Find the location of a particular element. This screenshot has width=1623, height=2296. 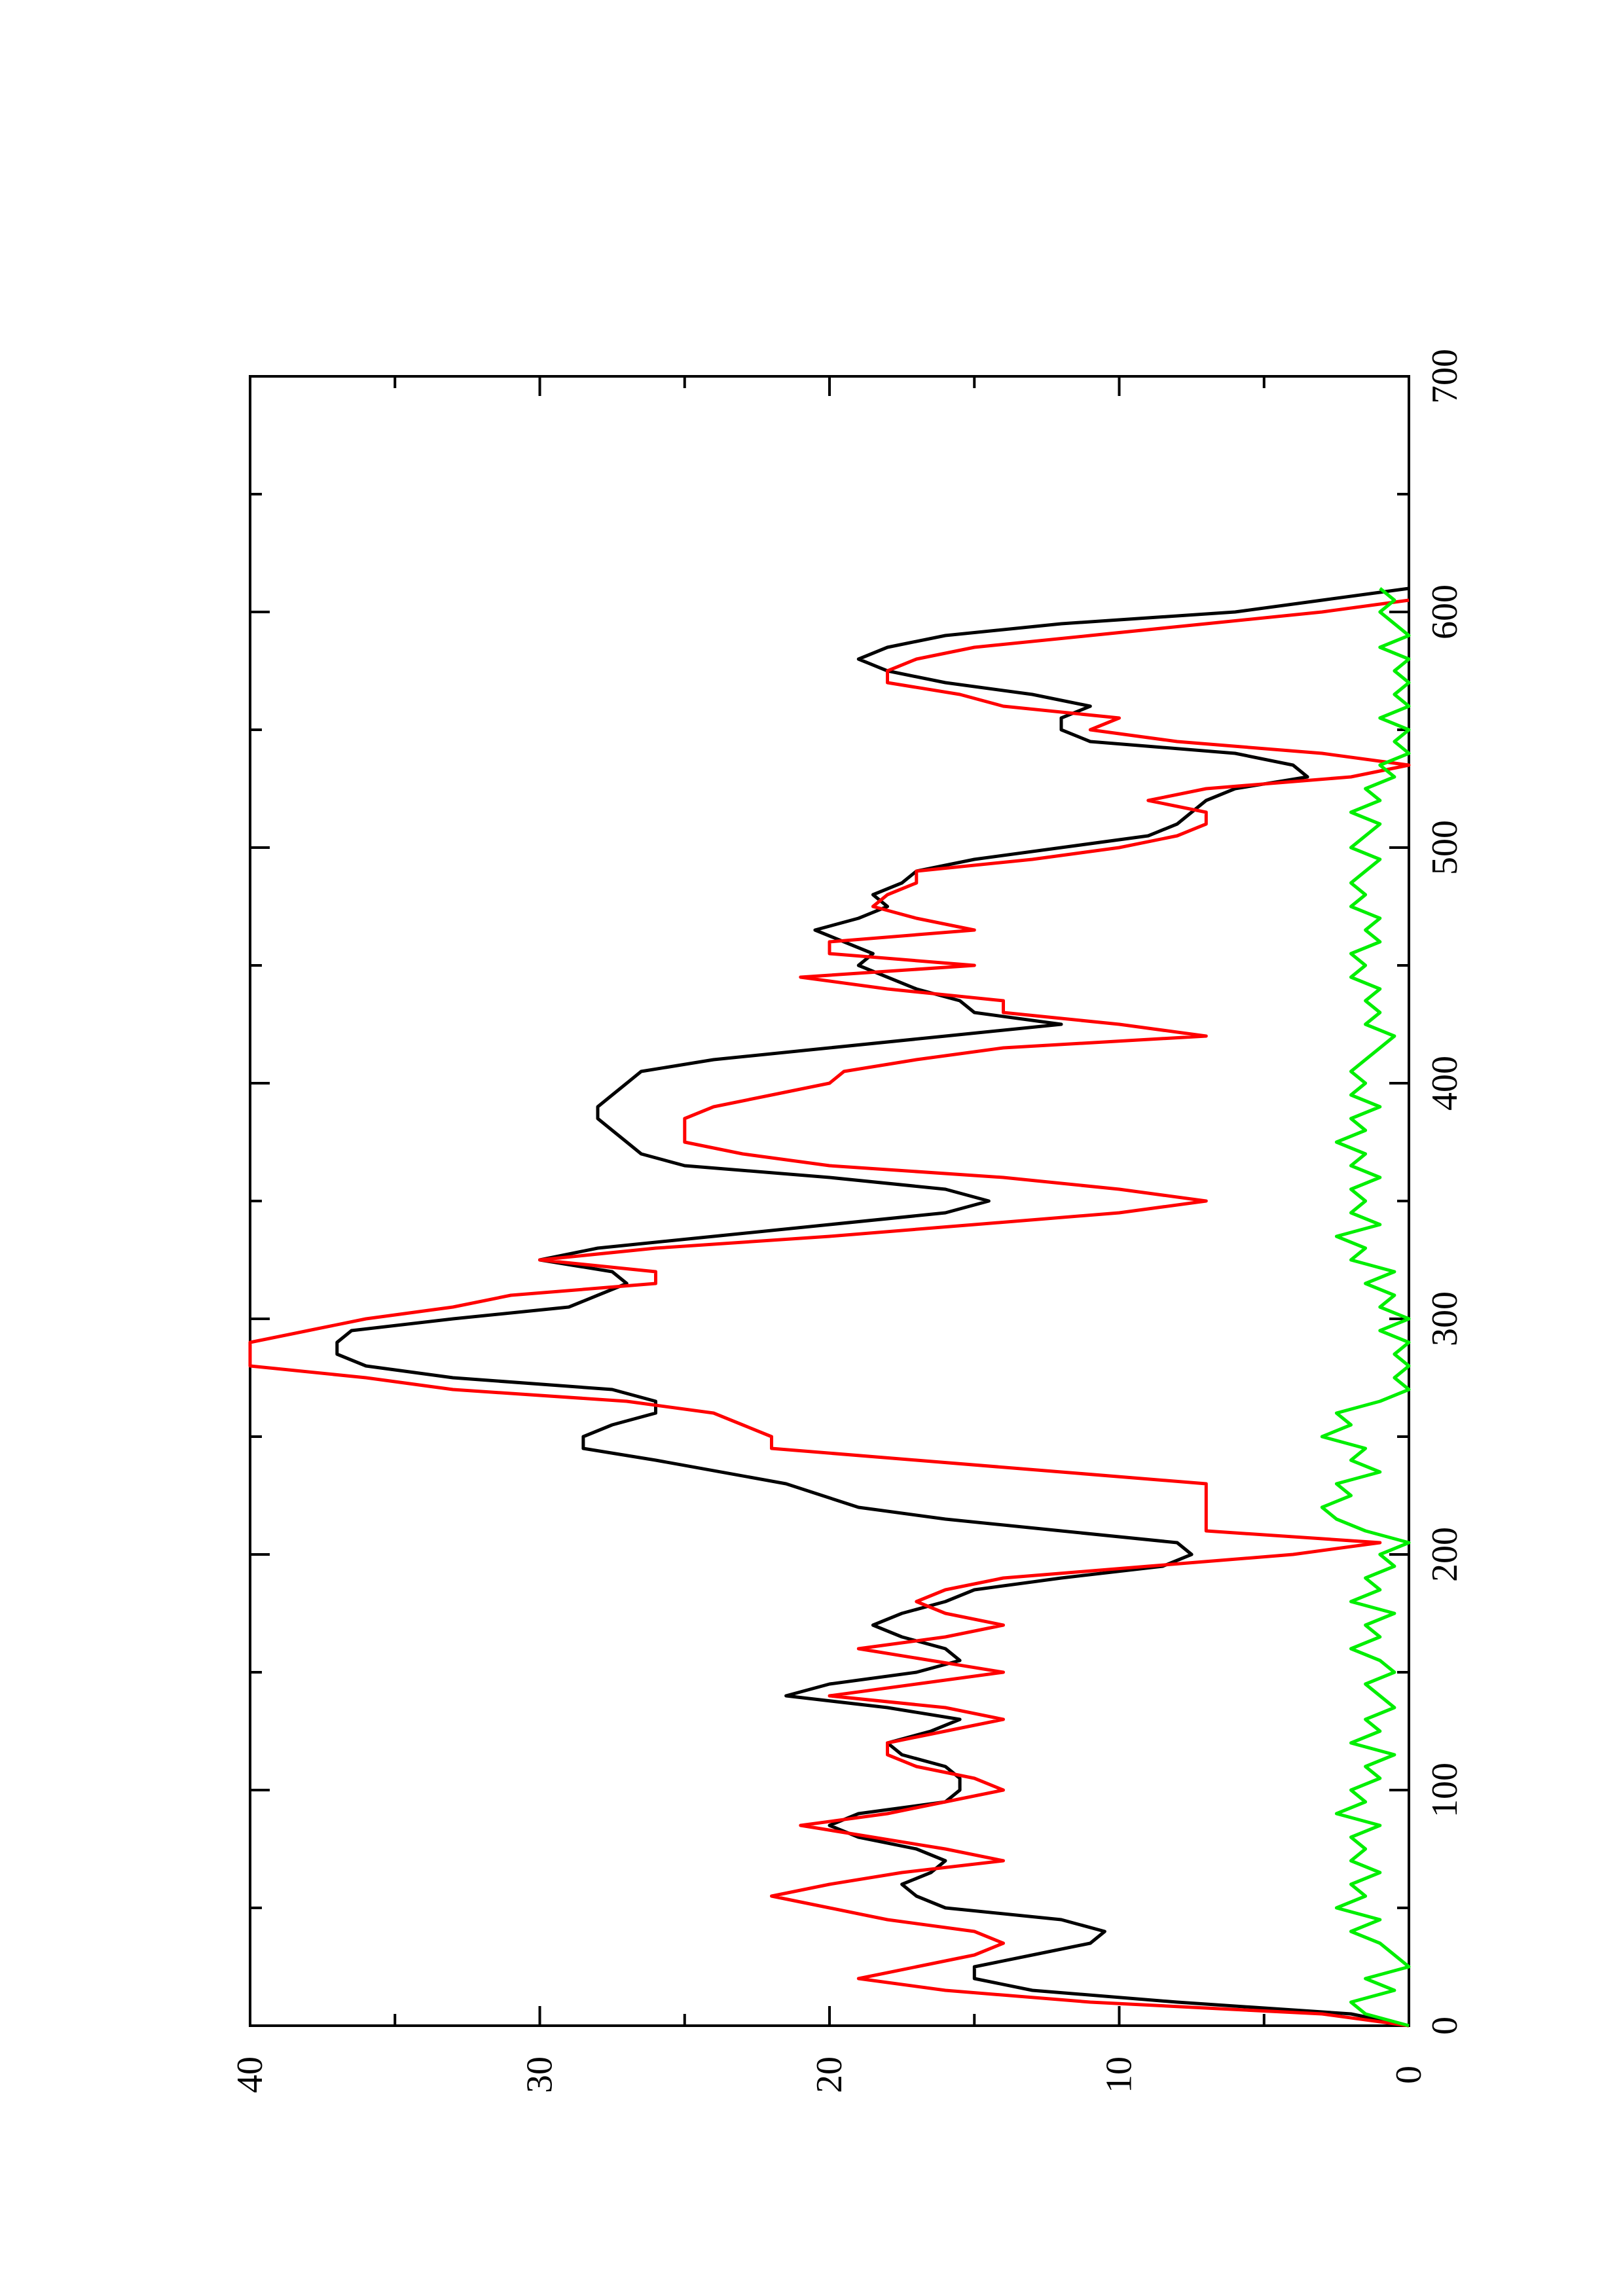

x-tick-label: 700 is located at coordinates (1445, 376).